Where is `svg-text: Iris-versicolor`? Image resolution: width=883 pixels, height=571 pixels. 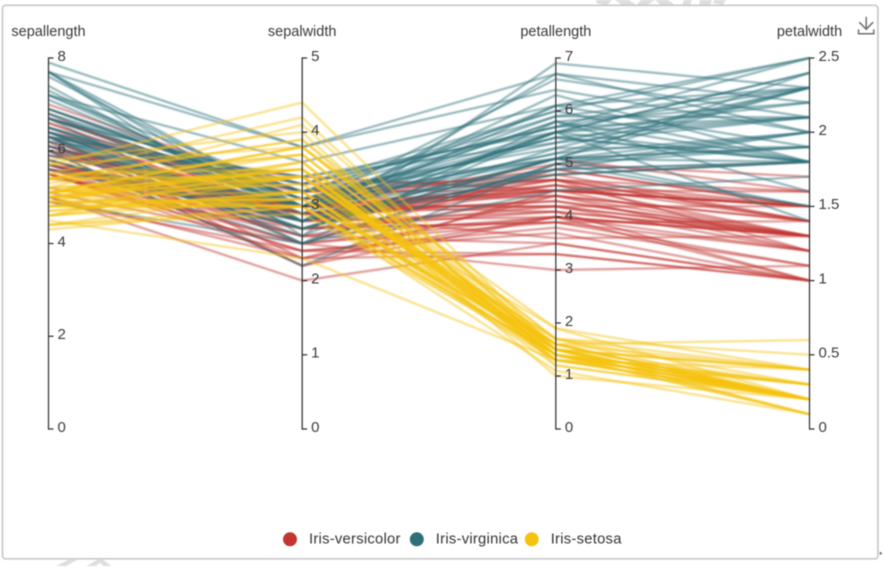
svg-text: Iris-versicolor is located at coordinates (355, 539).